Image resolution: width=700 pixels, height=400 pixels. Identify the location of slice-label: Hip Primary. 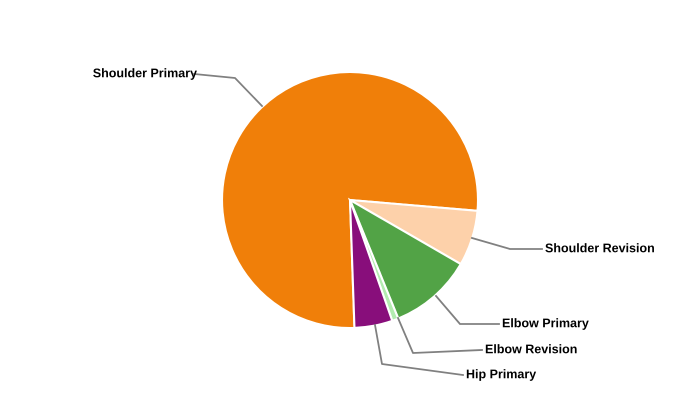
(501, 375).